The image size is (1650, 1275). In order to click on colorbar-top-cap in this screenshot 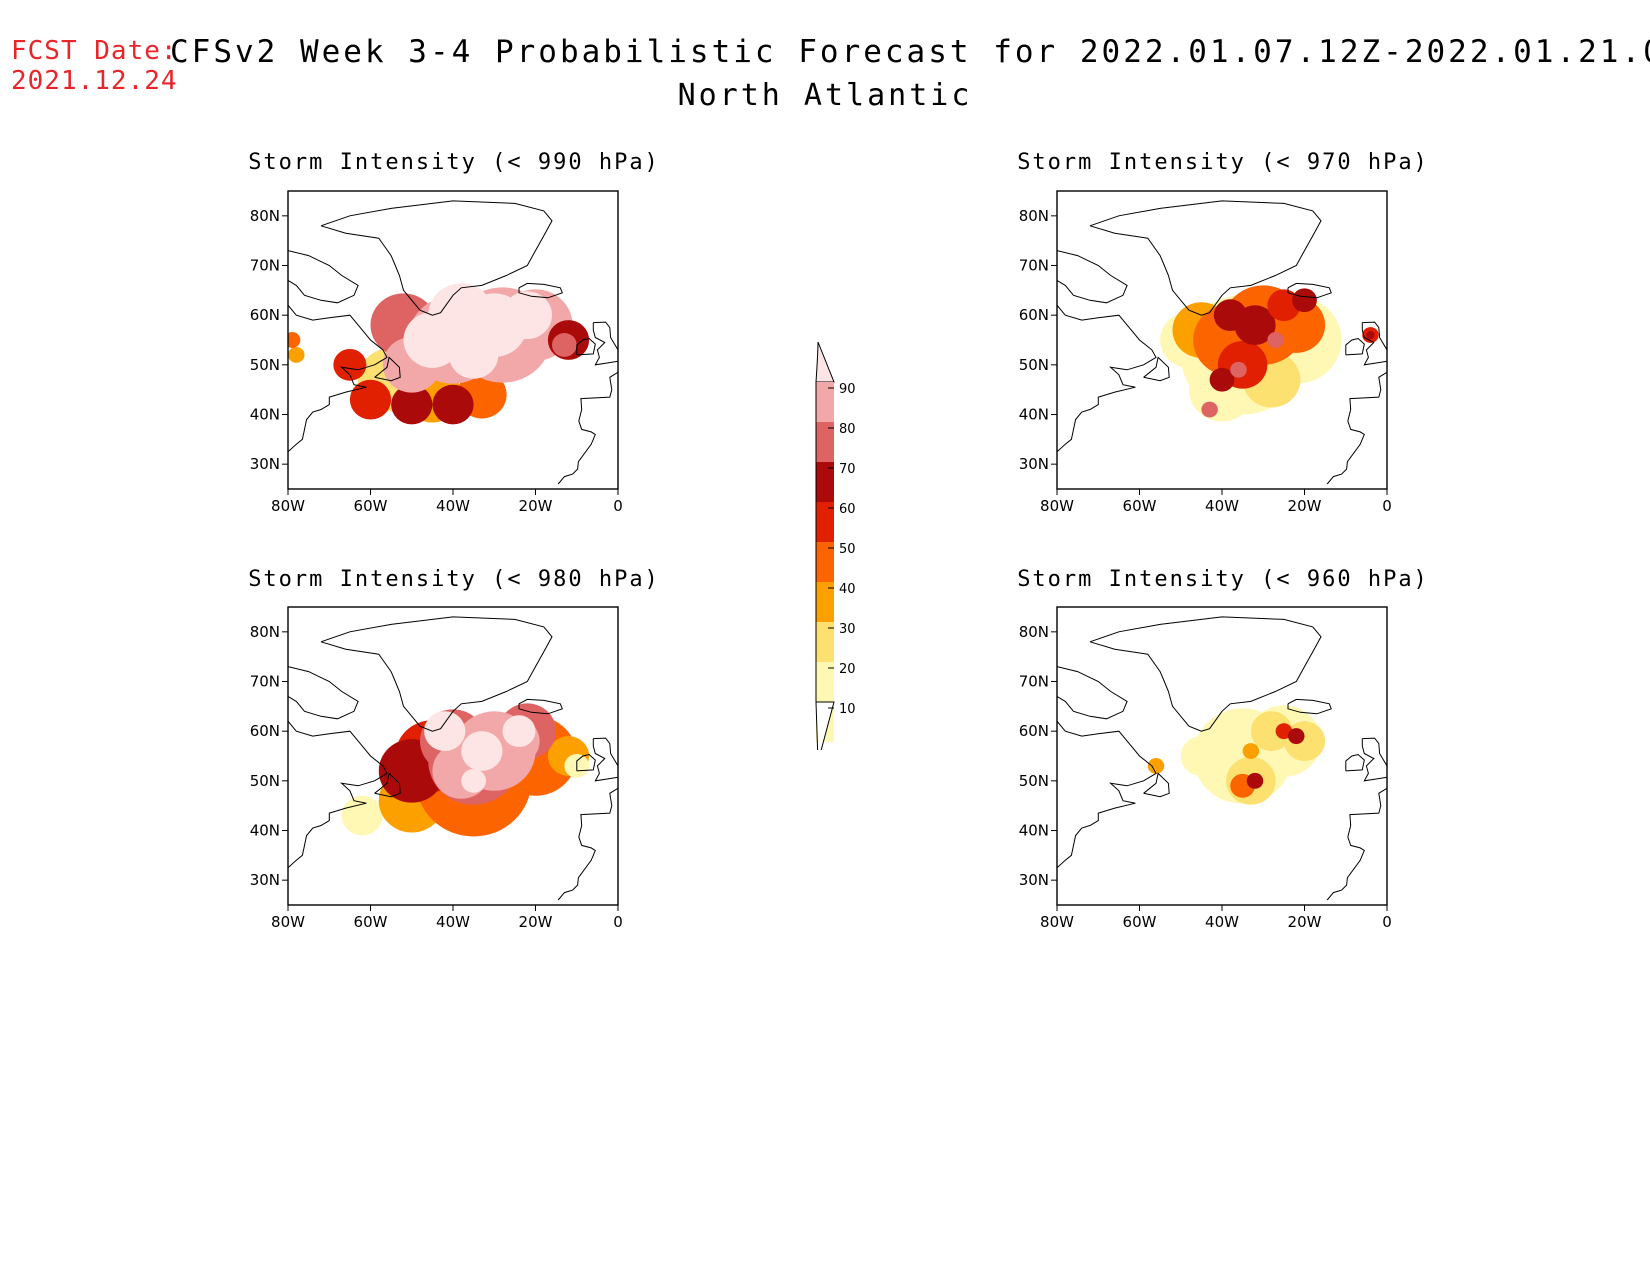, I will do `click(825, 362)`.